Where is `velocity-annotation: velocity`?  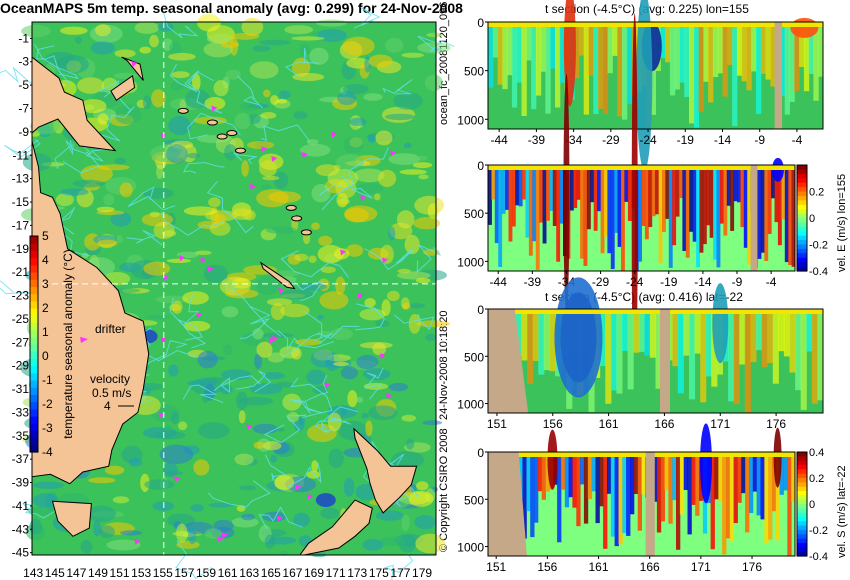
velocity-annotation: velocity is located at coordinates (110, 379).